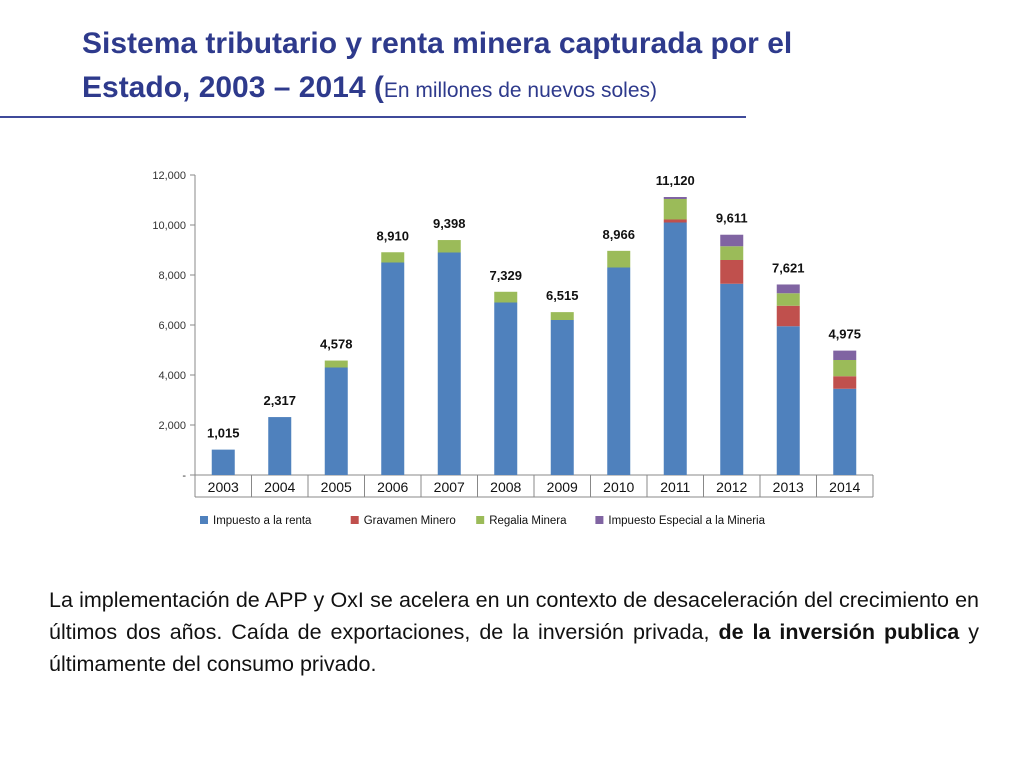 The height and width of the screenshot is (768, 1024). What do you see at coordinates (514, 648) in the screenshot?
I see `paragraph-text-2: y últimamente del consumo privado.` at bounding box center [514, 648].